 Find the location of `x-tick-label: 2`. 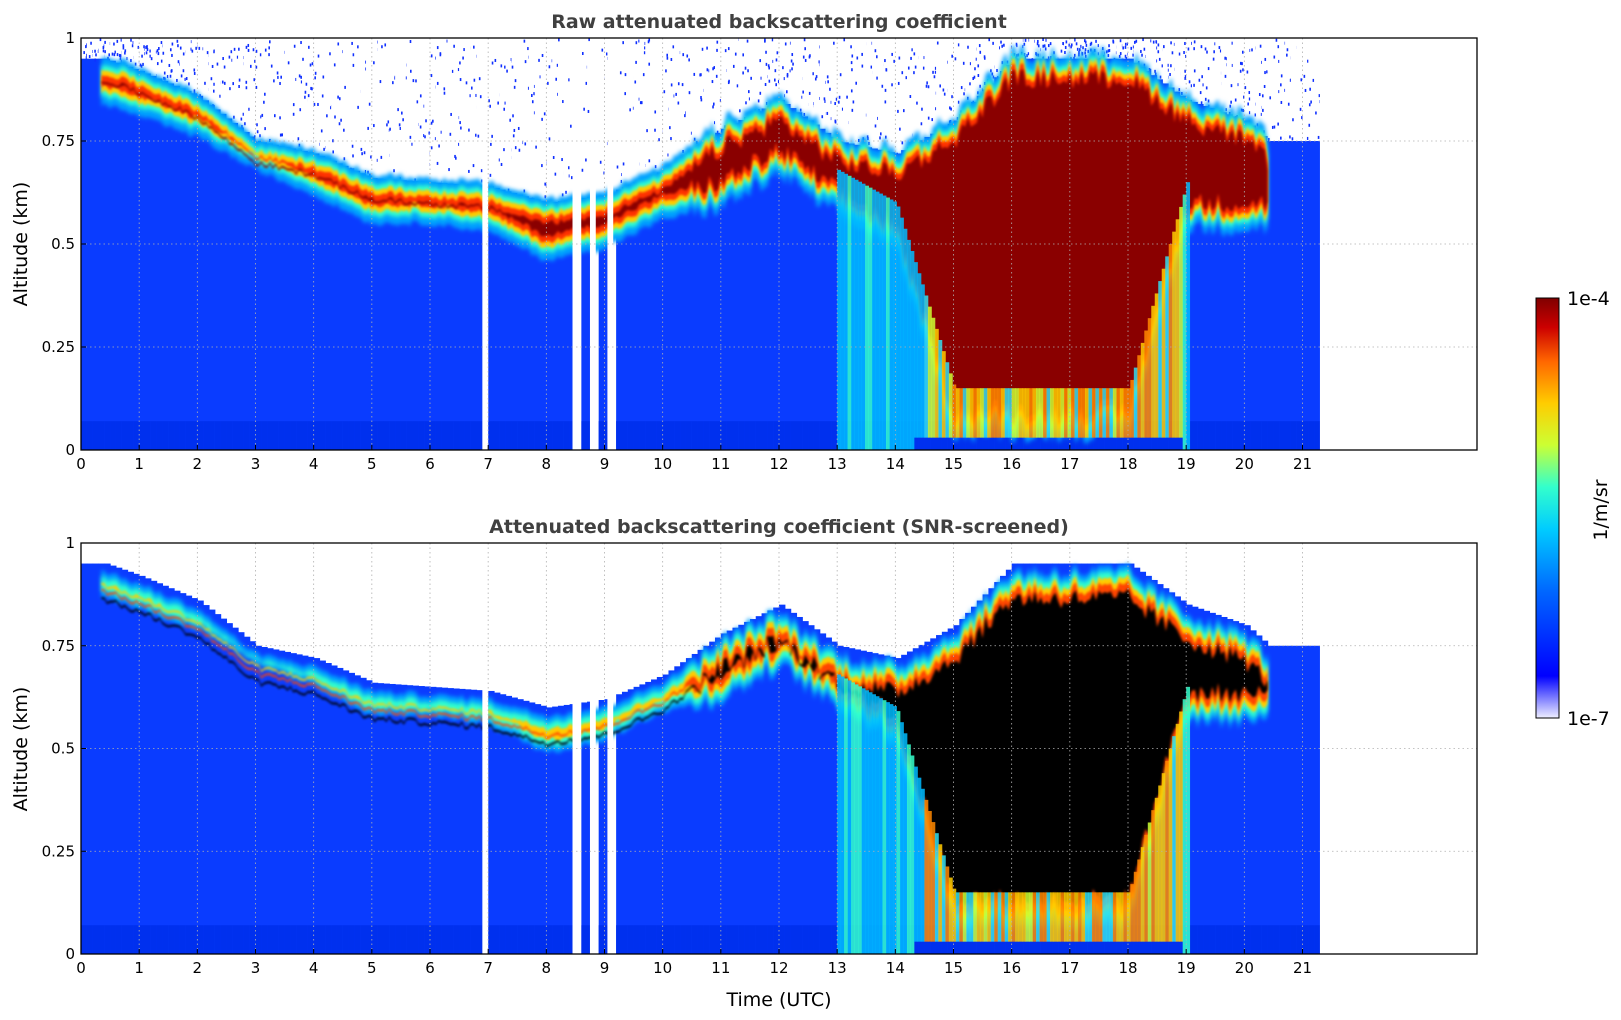

x-tick-label: 2 is located at coordinates (198, 968).